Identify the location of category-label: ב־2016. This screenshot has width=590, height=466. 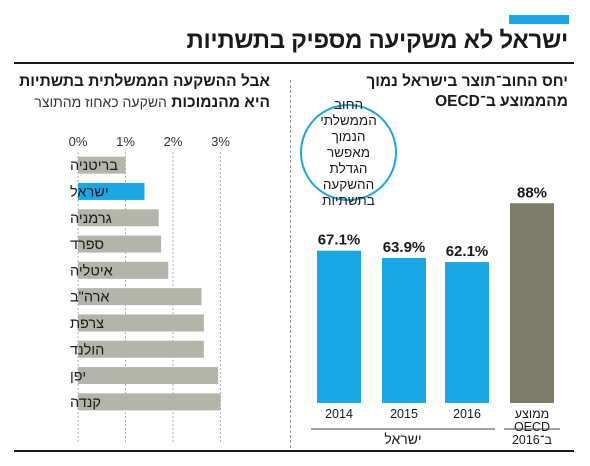
(532, 440).